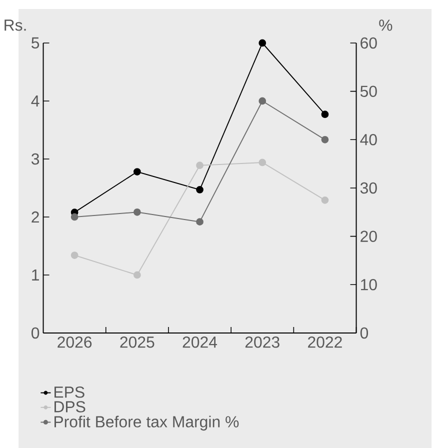  I want to click on x-tick-label: 2025, so click(137, 342).